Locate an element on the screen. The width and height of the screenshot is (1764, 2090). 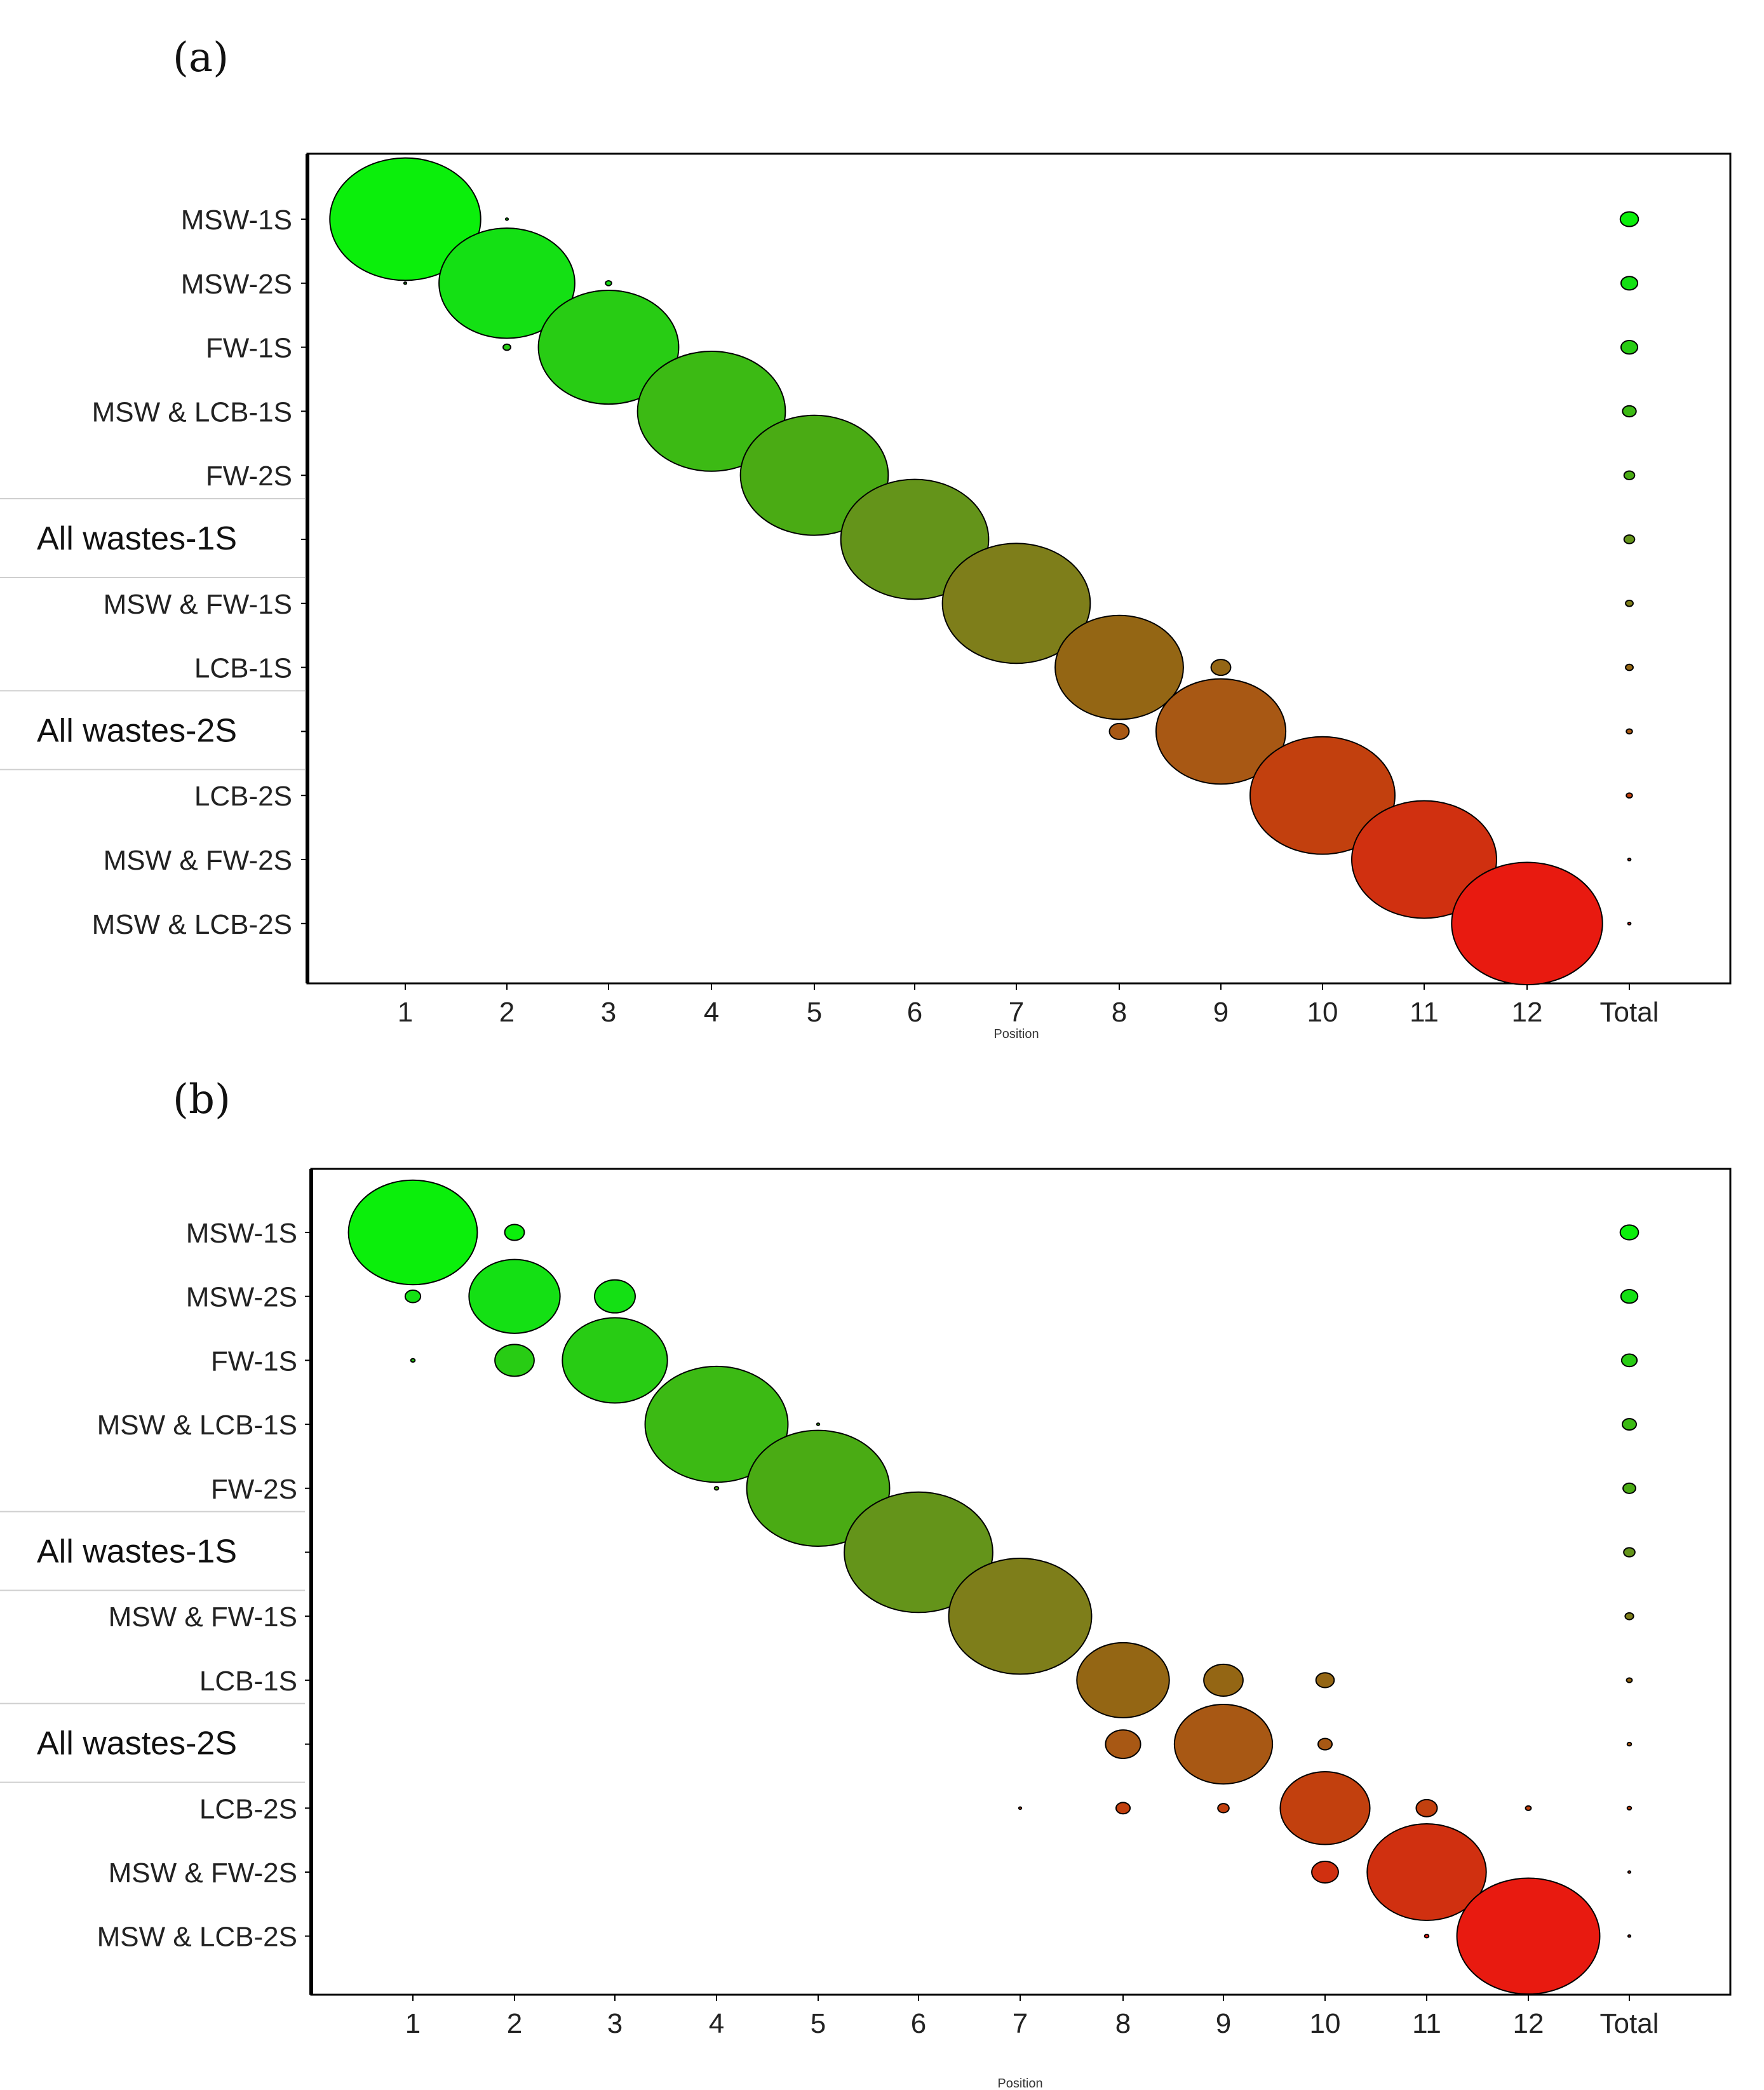
x-tick-label: 9 is located at coordinates (1221, 1012).